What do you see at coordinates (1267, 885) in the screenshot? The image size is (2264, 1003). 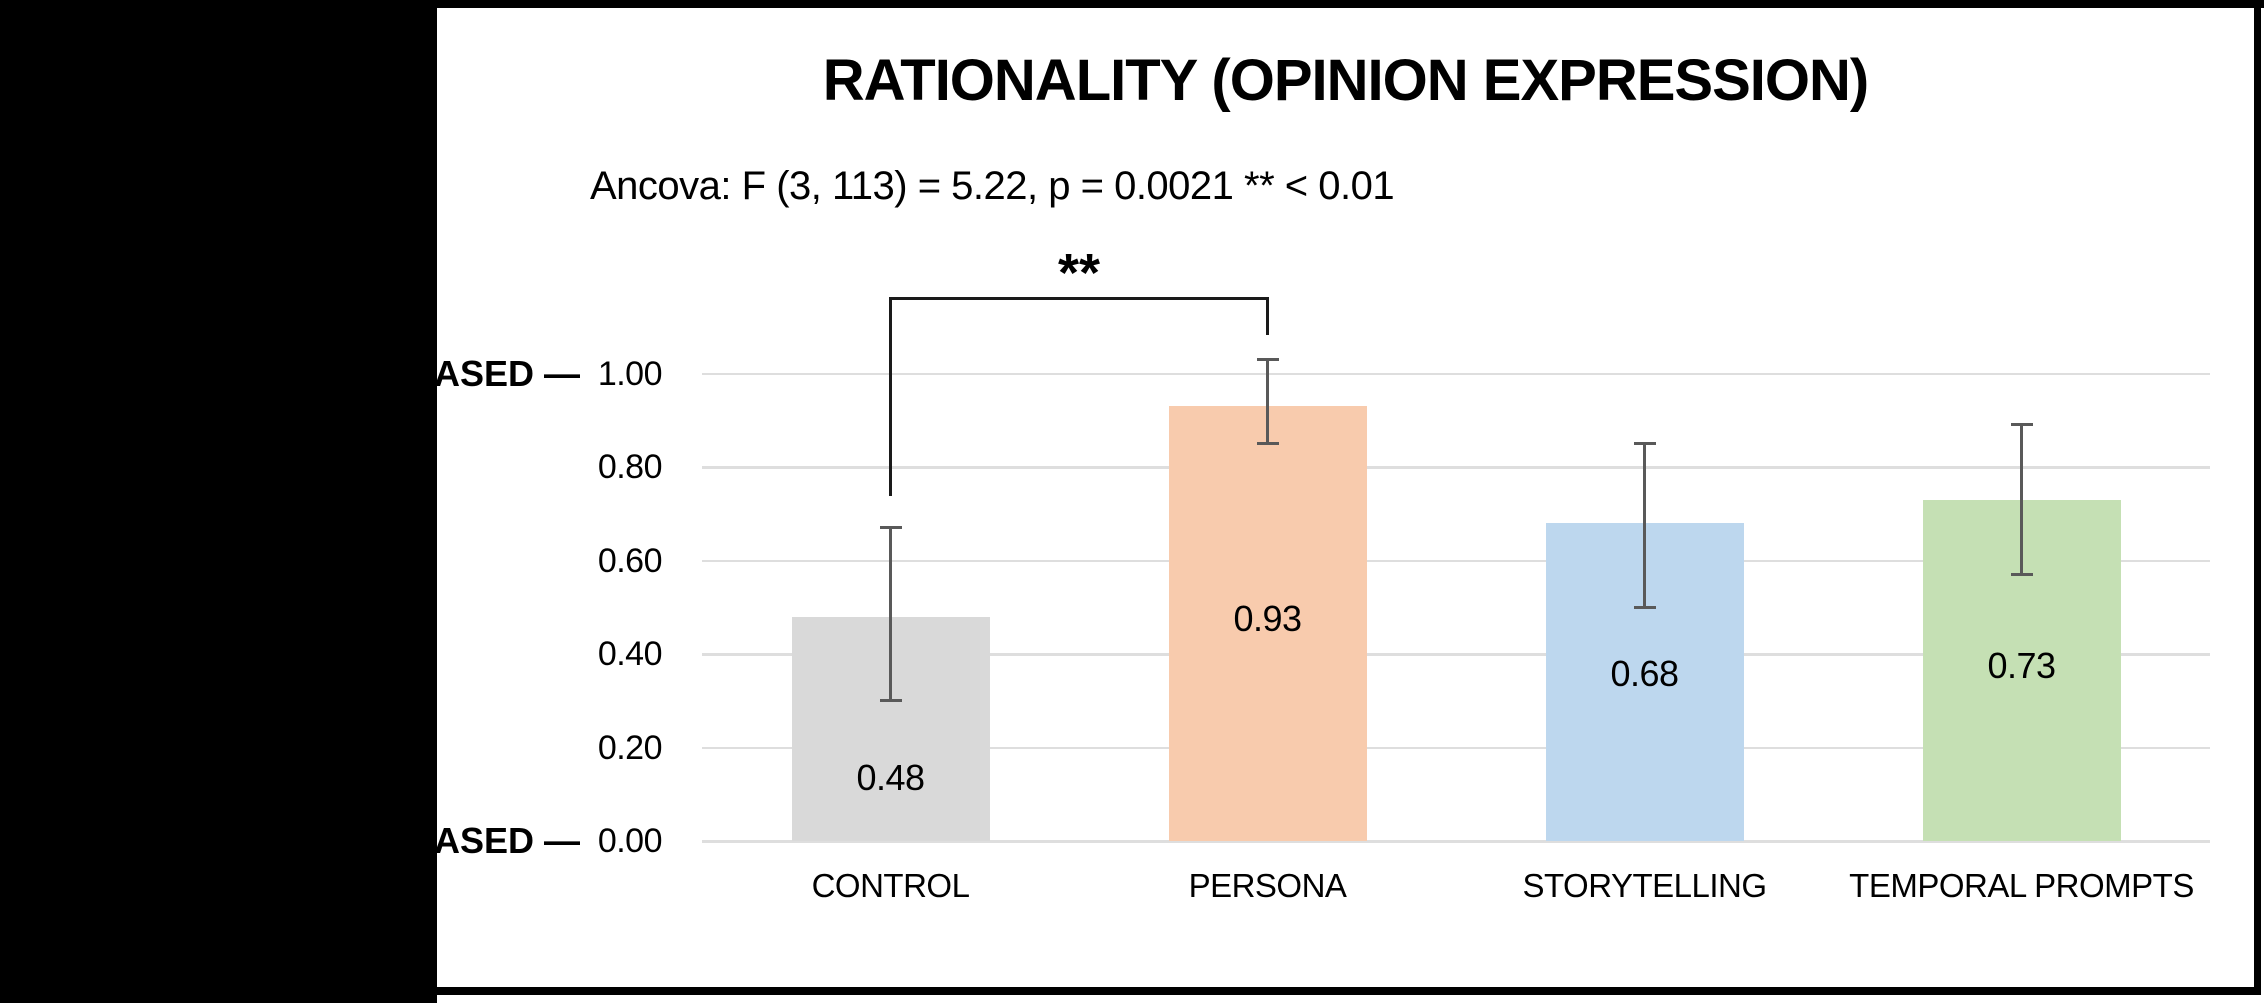 I see `category-label: PERSONA` at bounding box center [1267, 885].